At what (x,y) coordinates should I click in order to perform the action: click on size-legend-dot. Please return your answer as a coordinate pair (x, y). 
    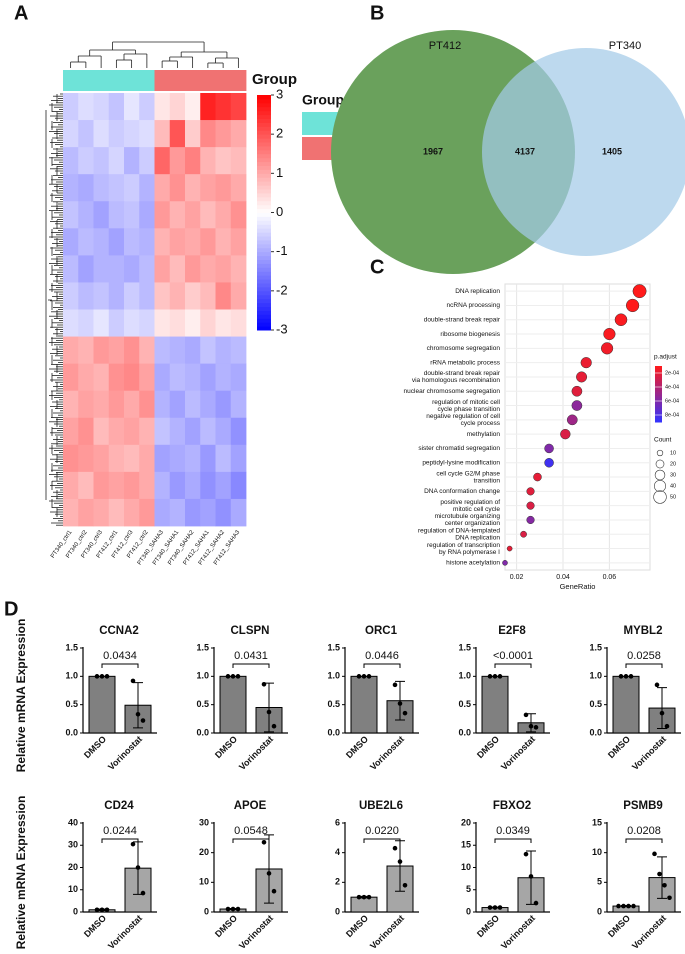
    Looking at the image, I should click on (660, 475).